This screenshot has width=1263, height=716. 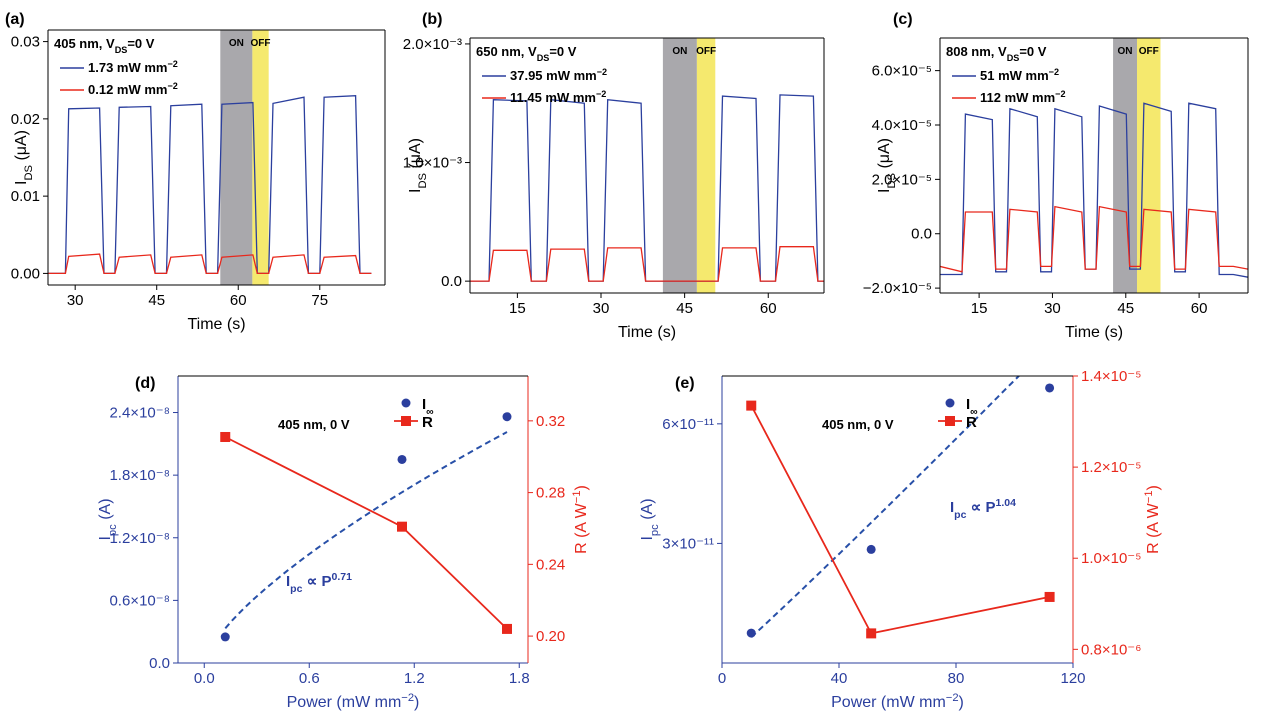 I want to click on x-tick-label: 75, so click(x=319, y=300).